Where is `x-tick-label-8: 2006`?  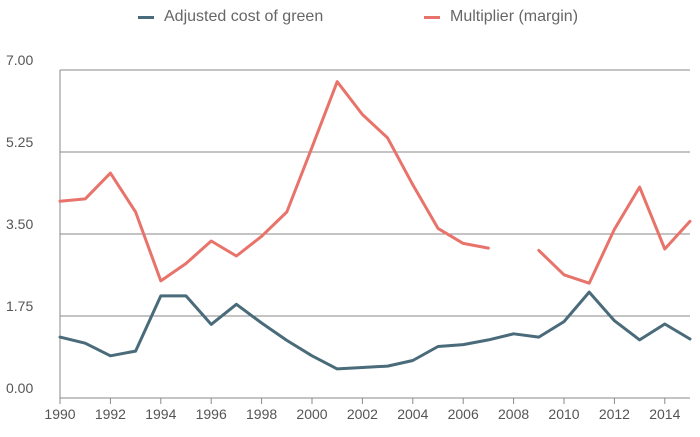 x-tick-label-8: 2006 is located at coordinates (463, 414).